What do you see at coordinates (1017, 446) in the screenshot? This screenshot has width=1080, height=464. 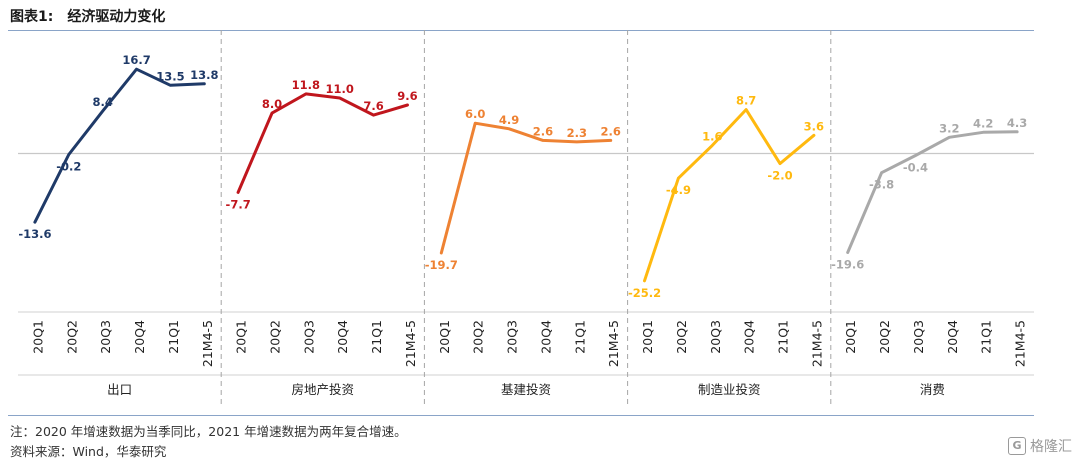 I see `watermark-icon: G` at bounding box center [1017, 446].